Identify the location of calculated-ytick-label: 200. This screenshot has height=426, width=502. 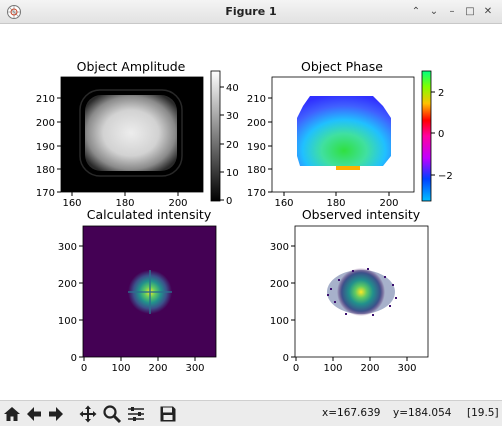
(67, 284).